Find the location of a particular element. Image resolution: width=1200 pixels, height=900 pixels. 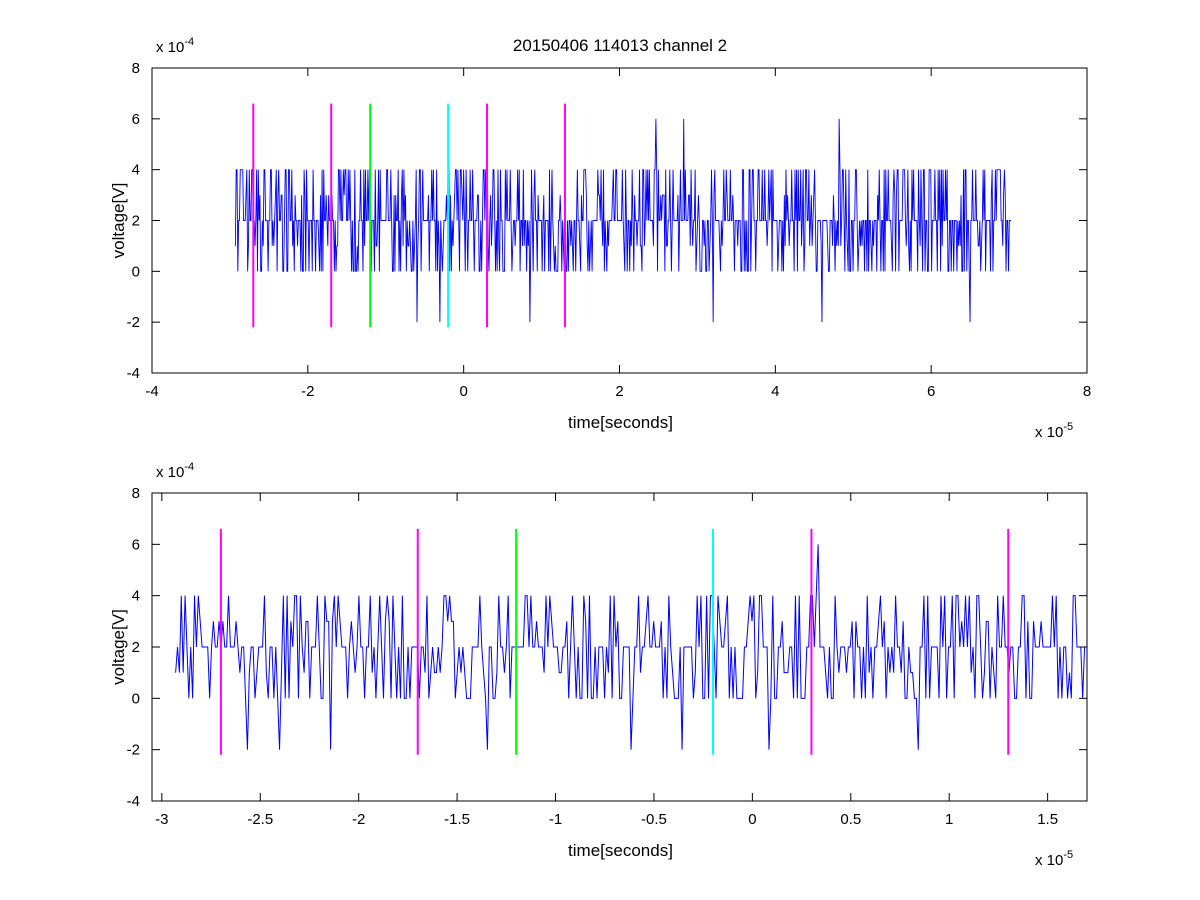

x-tick-label: -3 is located at coordinates (161, 819).